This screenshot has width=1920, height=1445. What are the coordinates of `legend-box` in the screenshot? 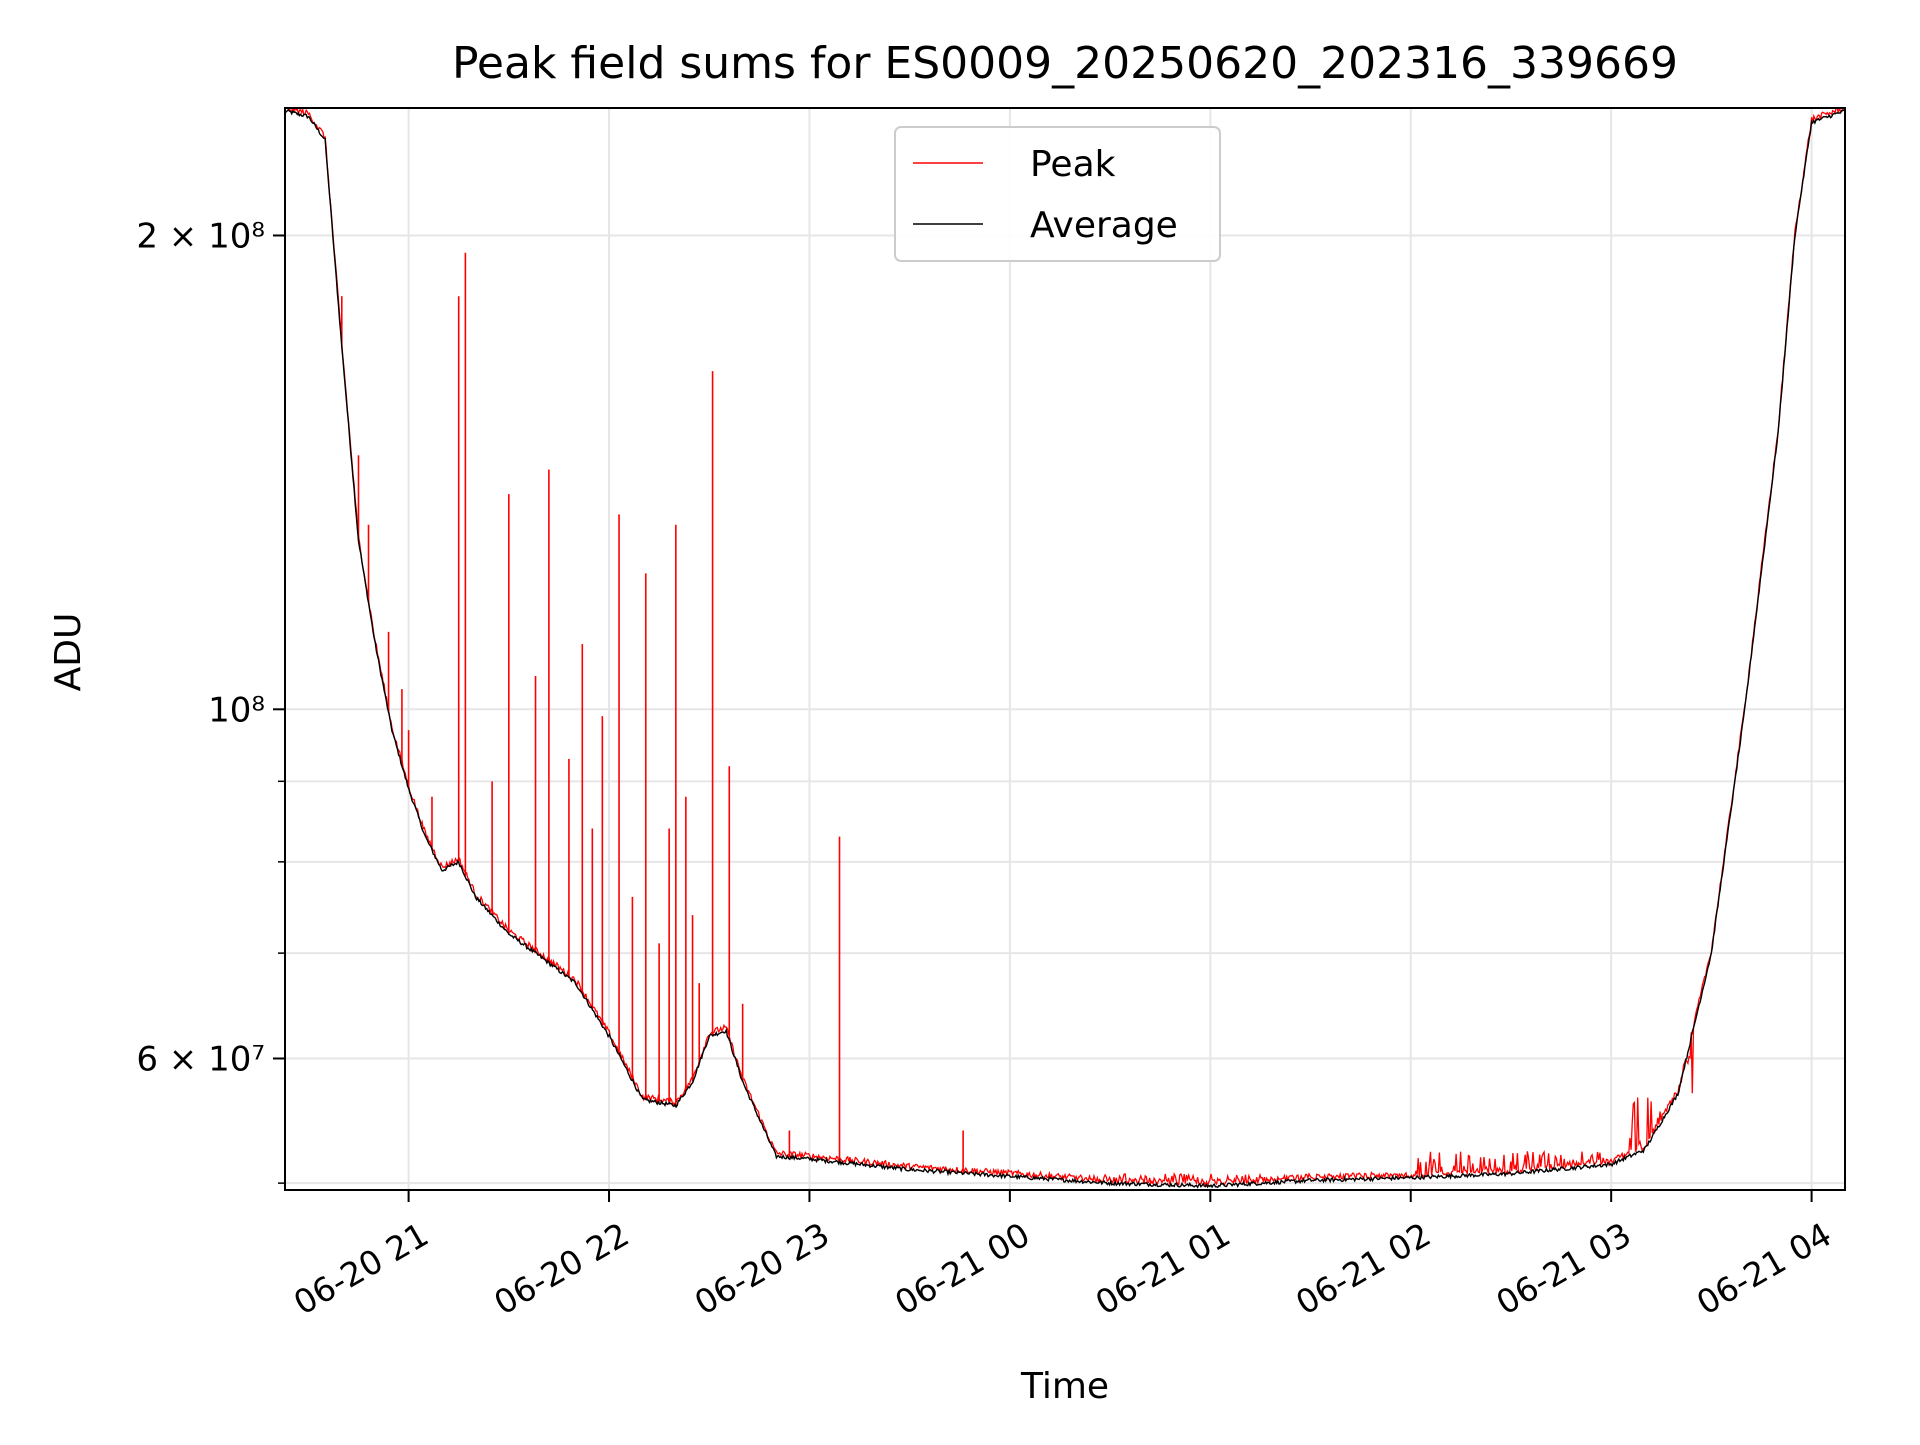 It's located at (1057, 194).